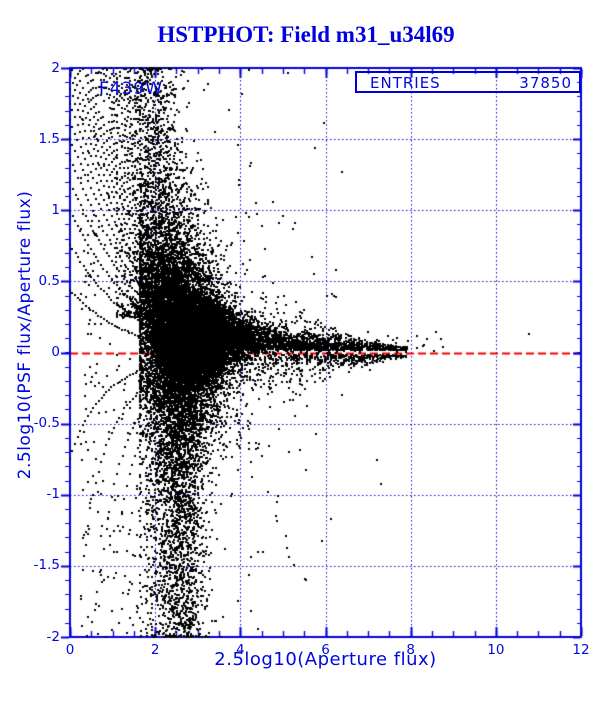 This screenshot has height=709, width=612. What do you see at coordinates (70, 650) in the screenshot?
I see `x-tick-label: 0` at bounding box center [70, 650].